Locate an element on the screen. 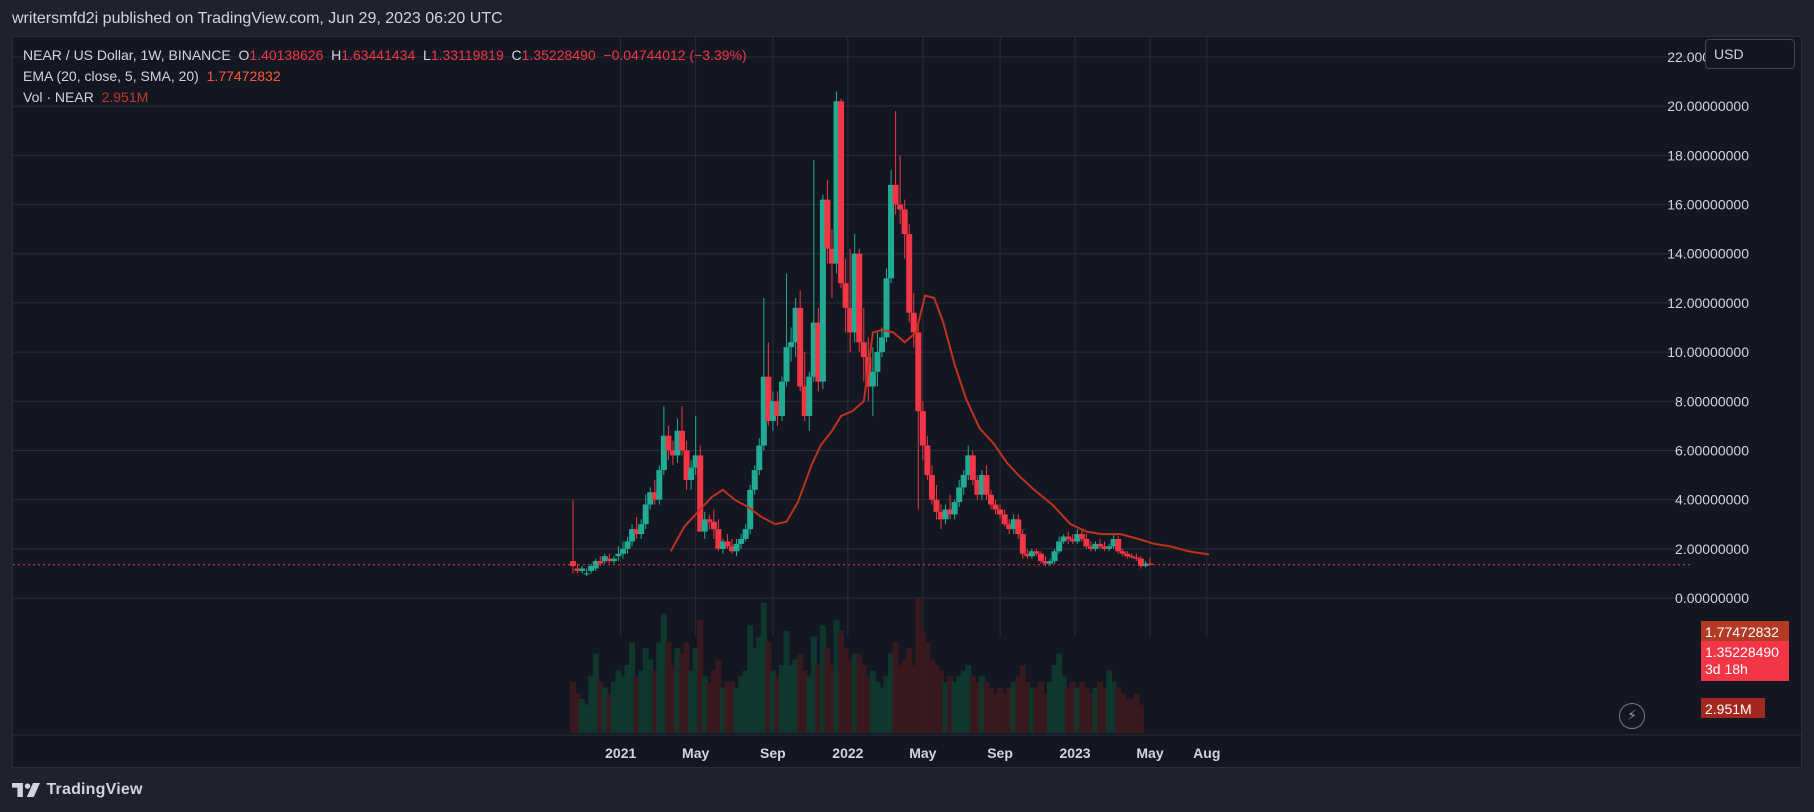  bar-countdown: 3d 18h is located at coordinates (1726, 669).